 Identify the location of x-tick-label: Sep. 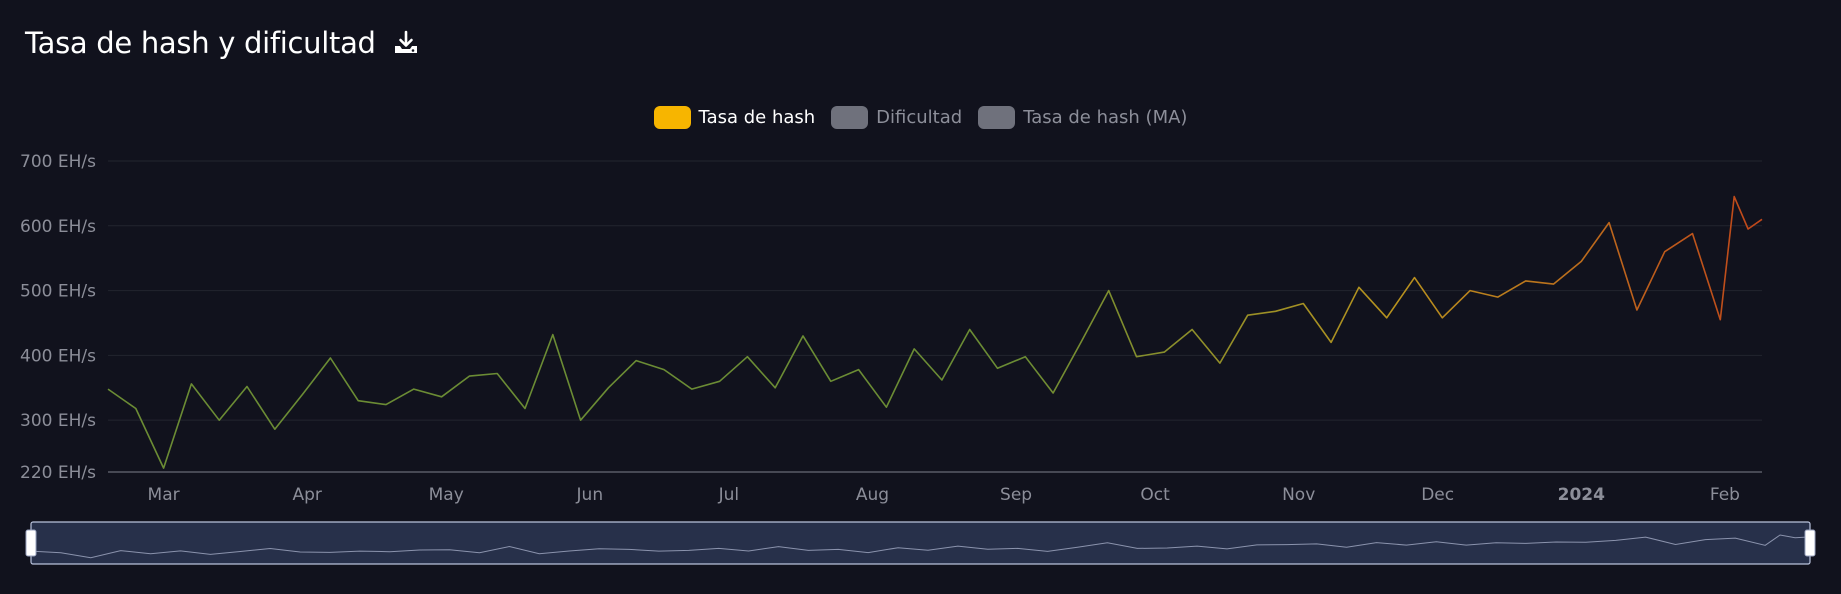
(1016, 495).